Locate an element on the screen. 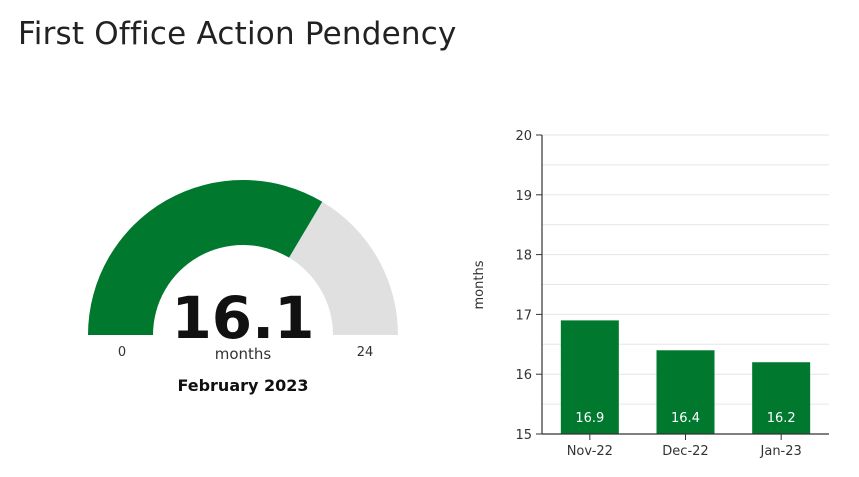 This screenshot has height=477, width=859. gauge-fill is located at coordinates (205, 257).